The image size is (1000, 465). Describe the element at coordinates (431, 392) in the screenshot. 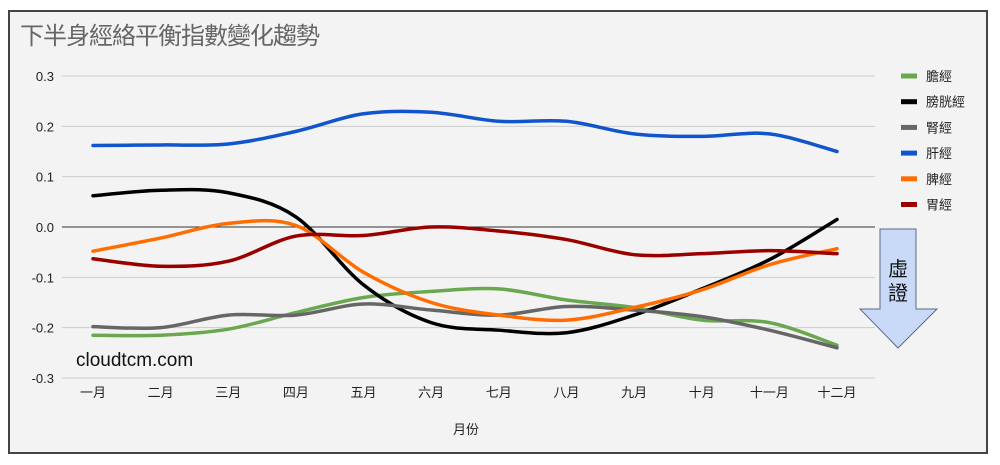

I see `x-tick-label: 六月` at that location.